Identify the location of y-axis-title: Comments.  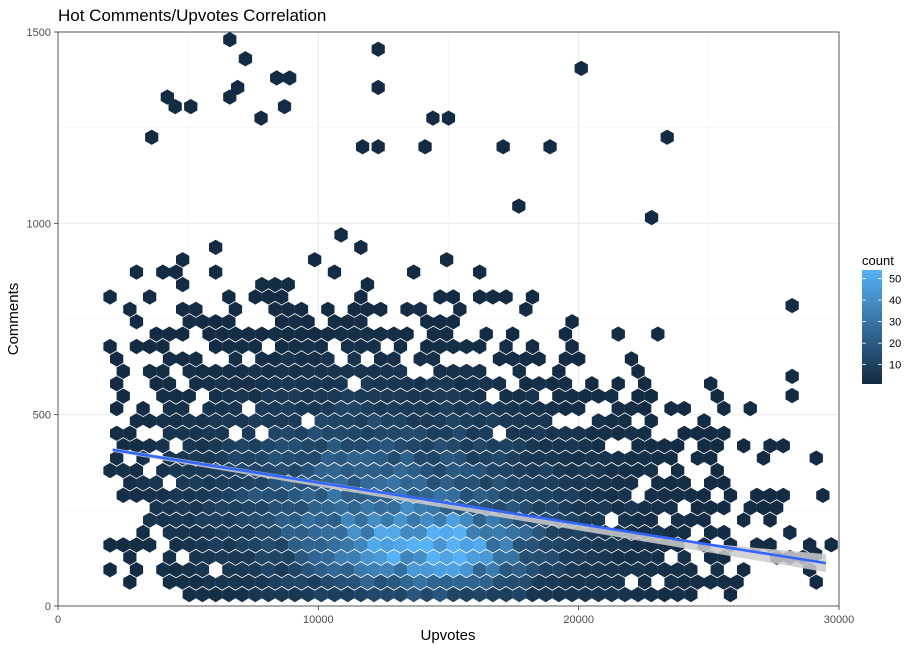
(13, 319).